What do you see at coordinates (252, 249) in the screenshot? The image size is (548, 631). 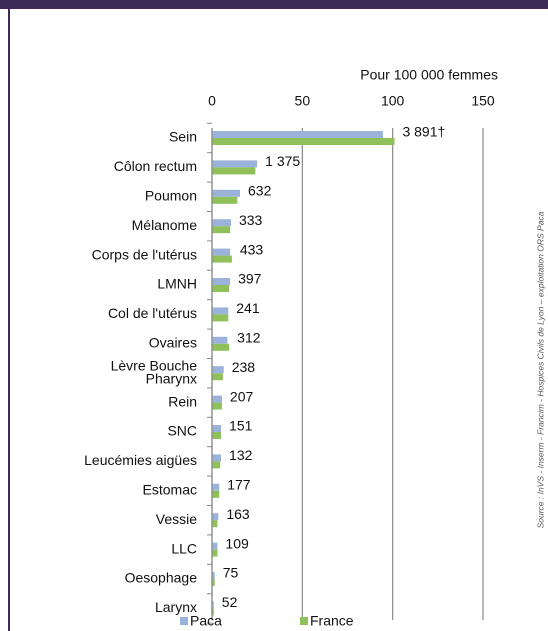 I see `annotation: 433` at bounding box center [252, 249].